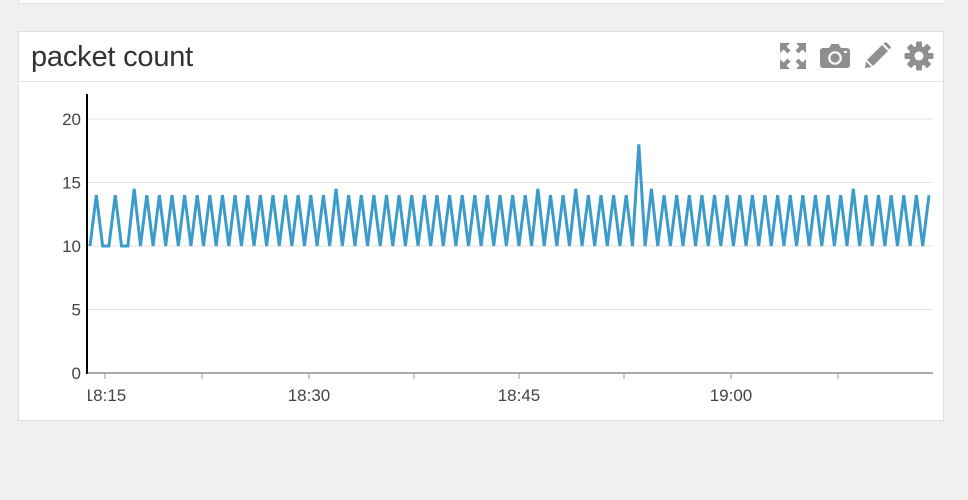  Describe the element at coordinates (76, 310) in the screenshot. I see `y-tick-label: 5` at that location.